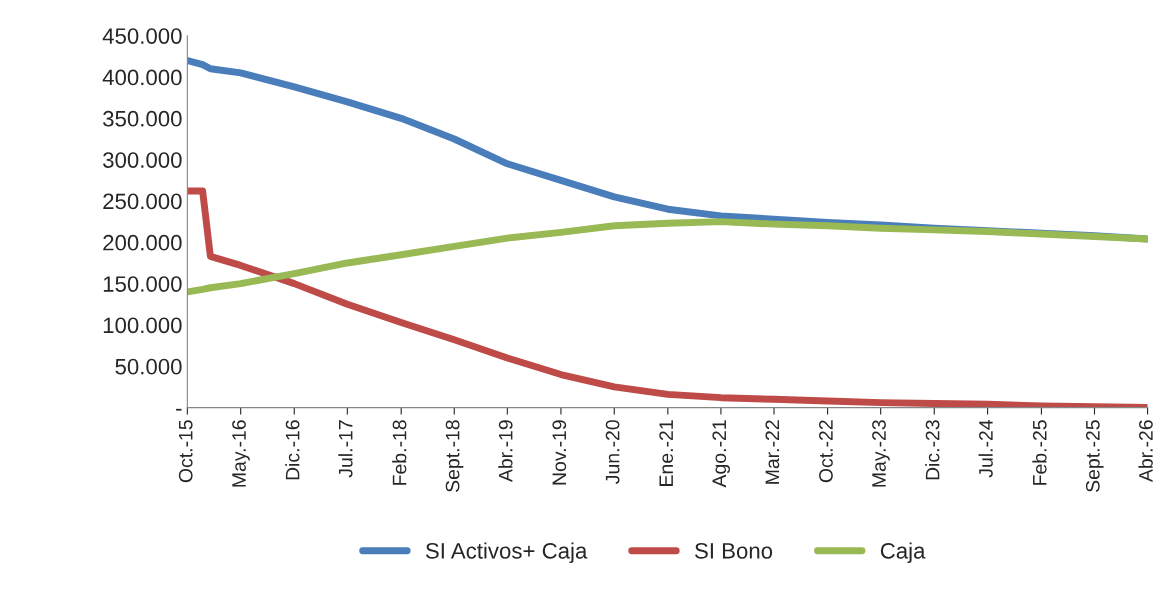  What do you see at coordinates (142, 242) in the screenshot?
I see `y-tick-label: 200.000` at bounding box center [142, 242].